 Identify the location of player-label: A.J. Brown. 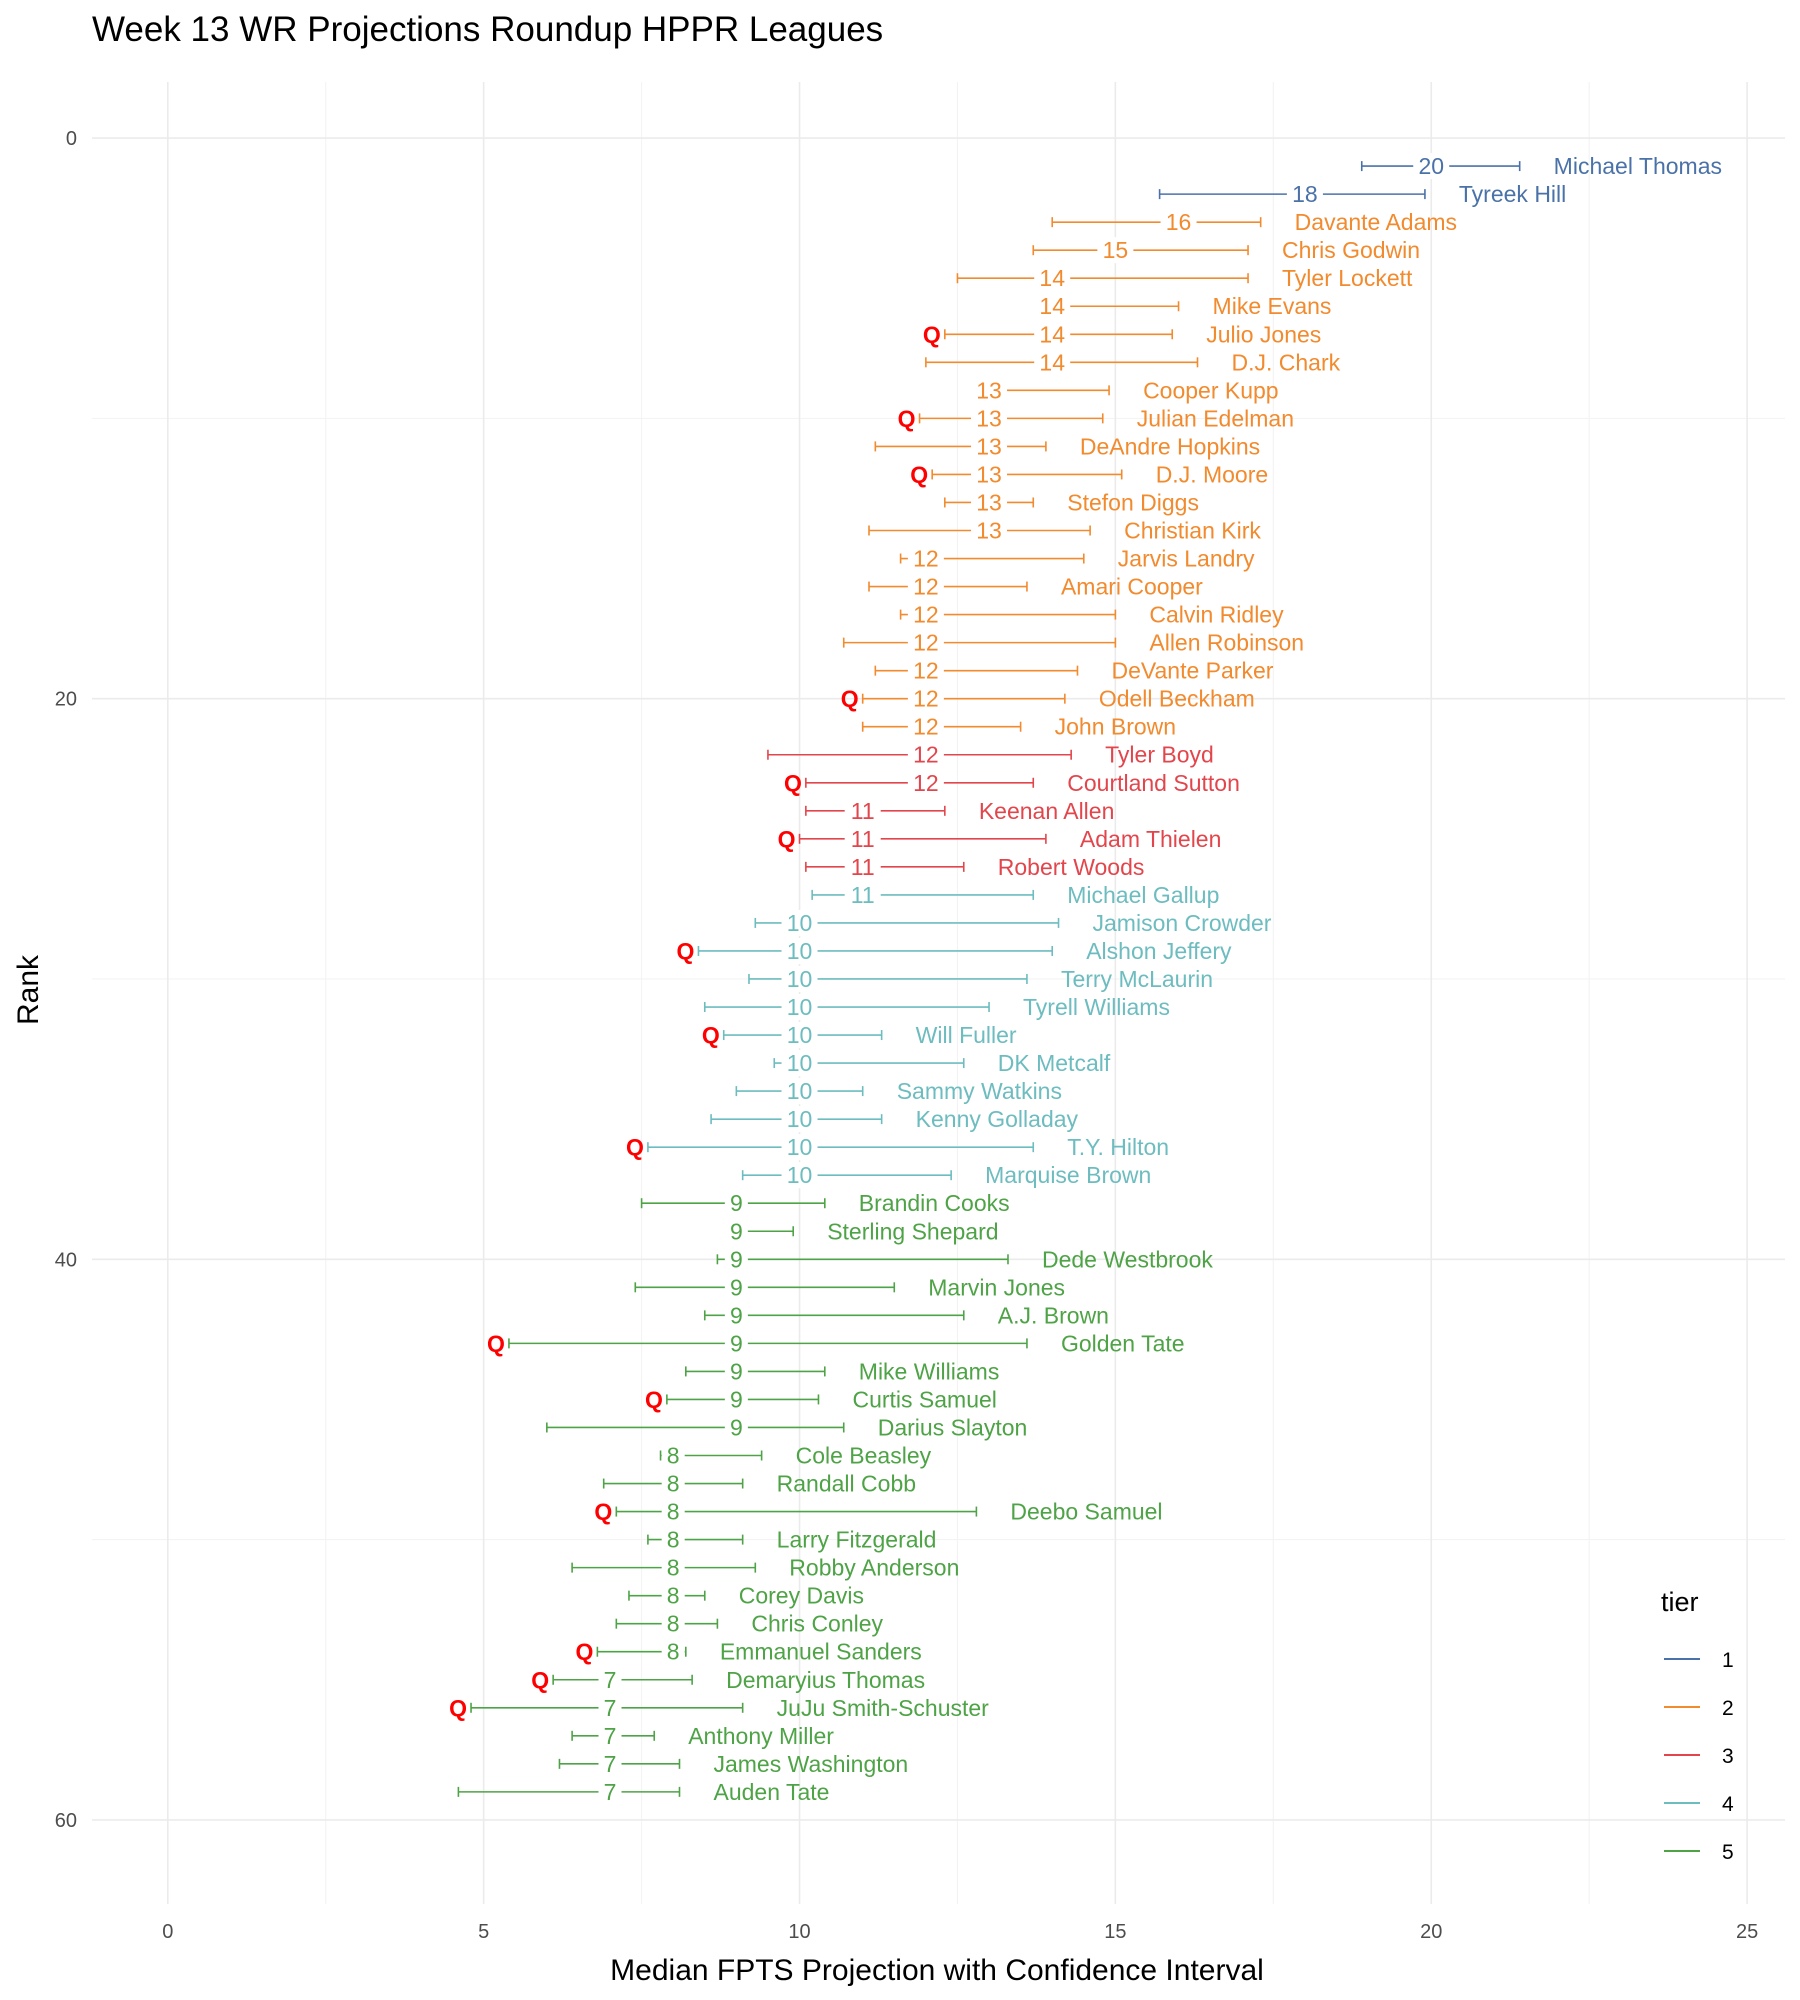
(1053, 1315).